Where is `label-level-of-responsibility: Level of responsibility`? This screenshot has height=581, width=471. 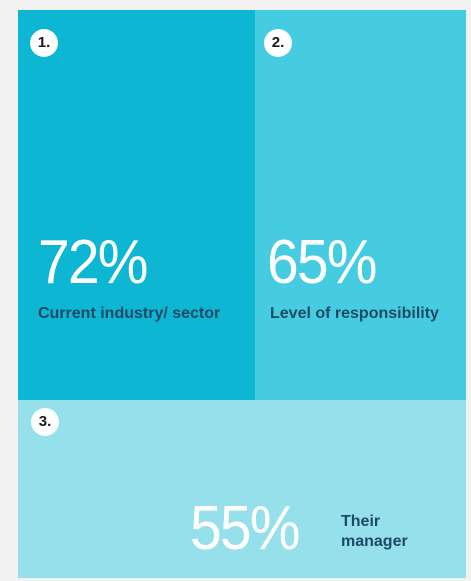 label-level-of-responsibility: Level of responsibility is located at coordinates (354, 313).